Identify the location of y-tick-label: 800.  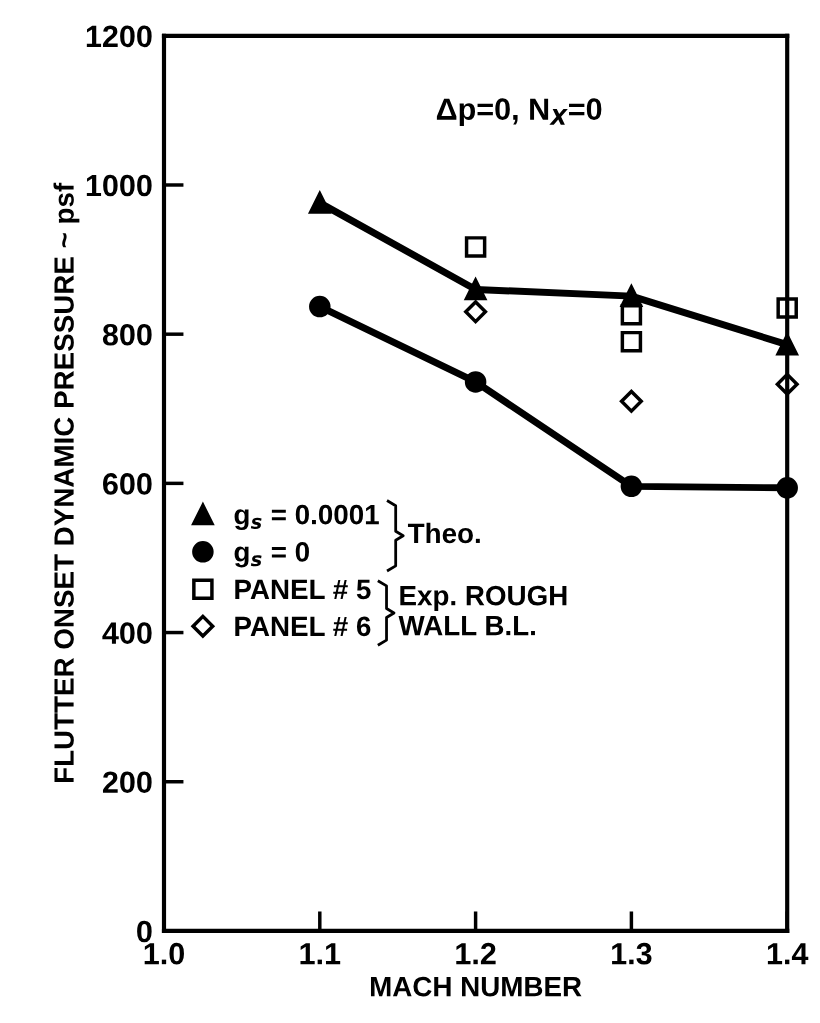
(127, 334).